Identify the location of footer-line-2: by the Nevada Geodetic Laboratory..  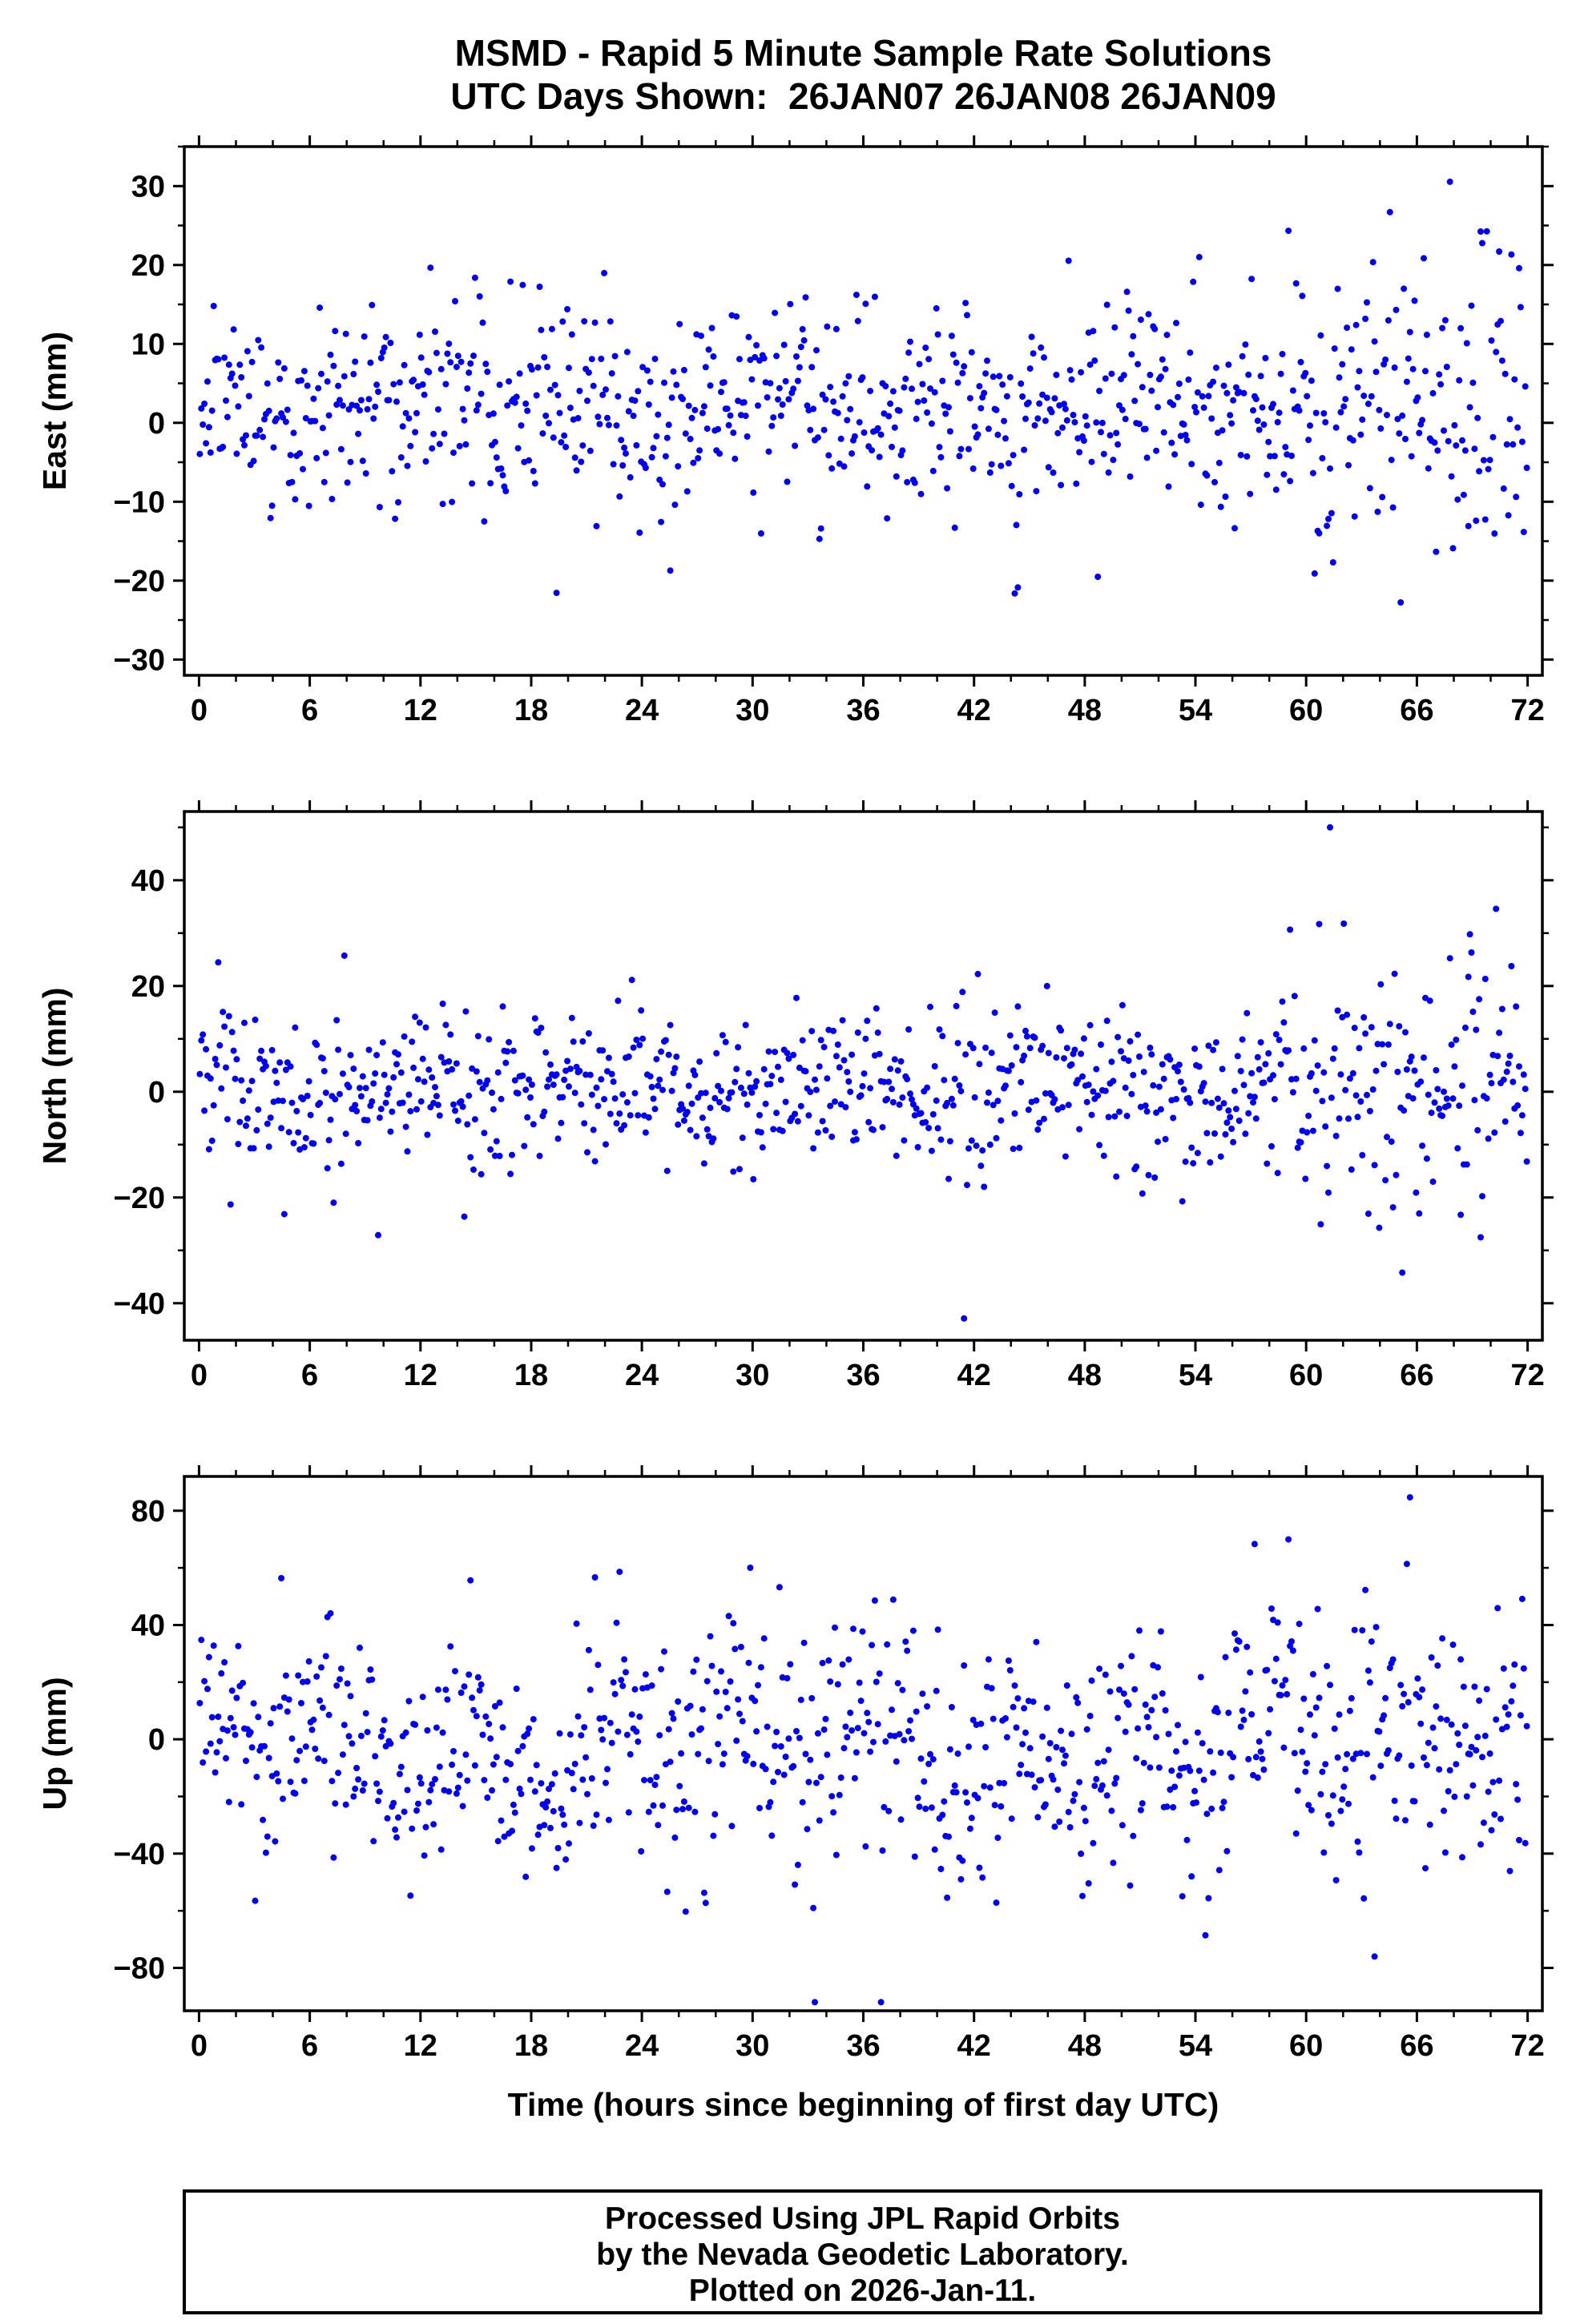
(862, 2254).